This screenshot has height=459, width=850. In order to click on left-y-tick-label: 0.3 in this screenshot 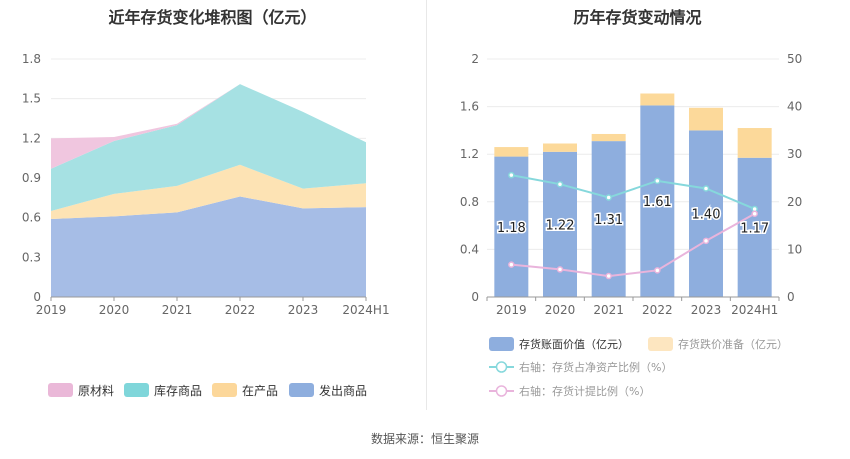, I will do `click(31, 257)`.